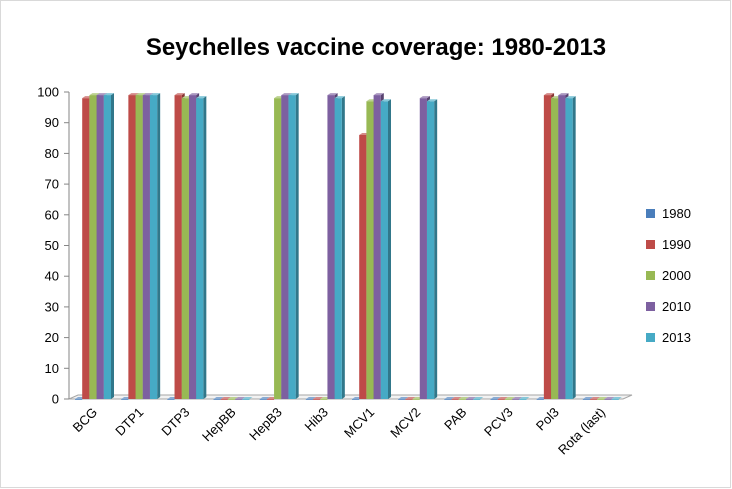 This screenshot has height=489, width=732. What do you see at coordinates (129, 422) in the screenshot?
I see `x-tick-label: DTP1` at bounding box center [129, 422].